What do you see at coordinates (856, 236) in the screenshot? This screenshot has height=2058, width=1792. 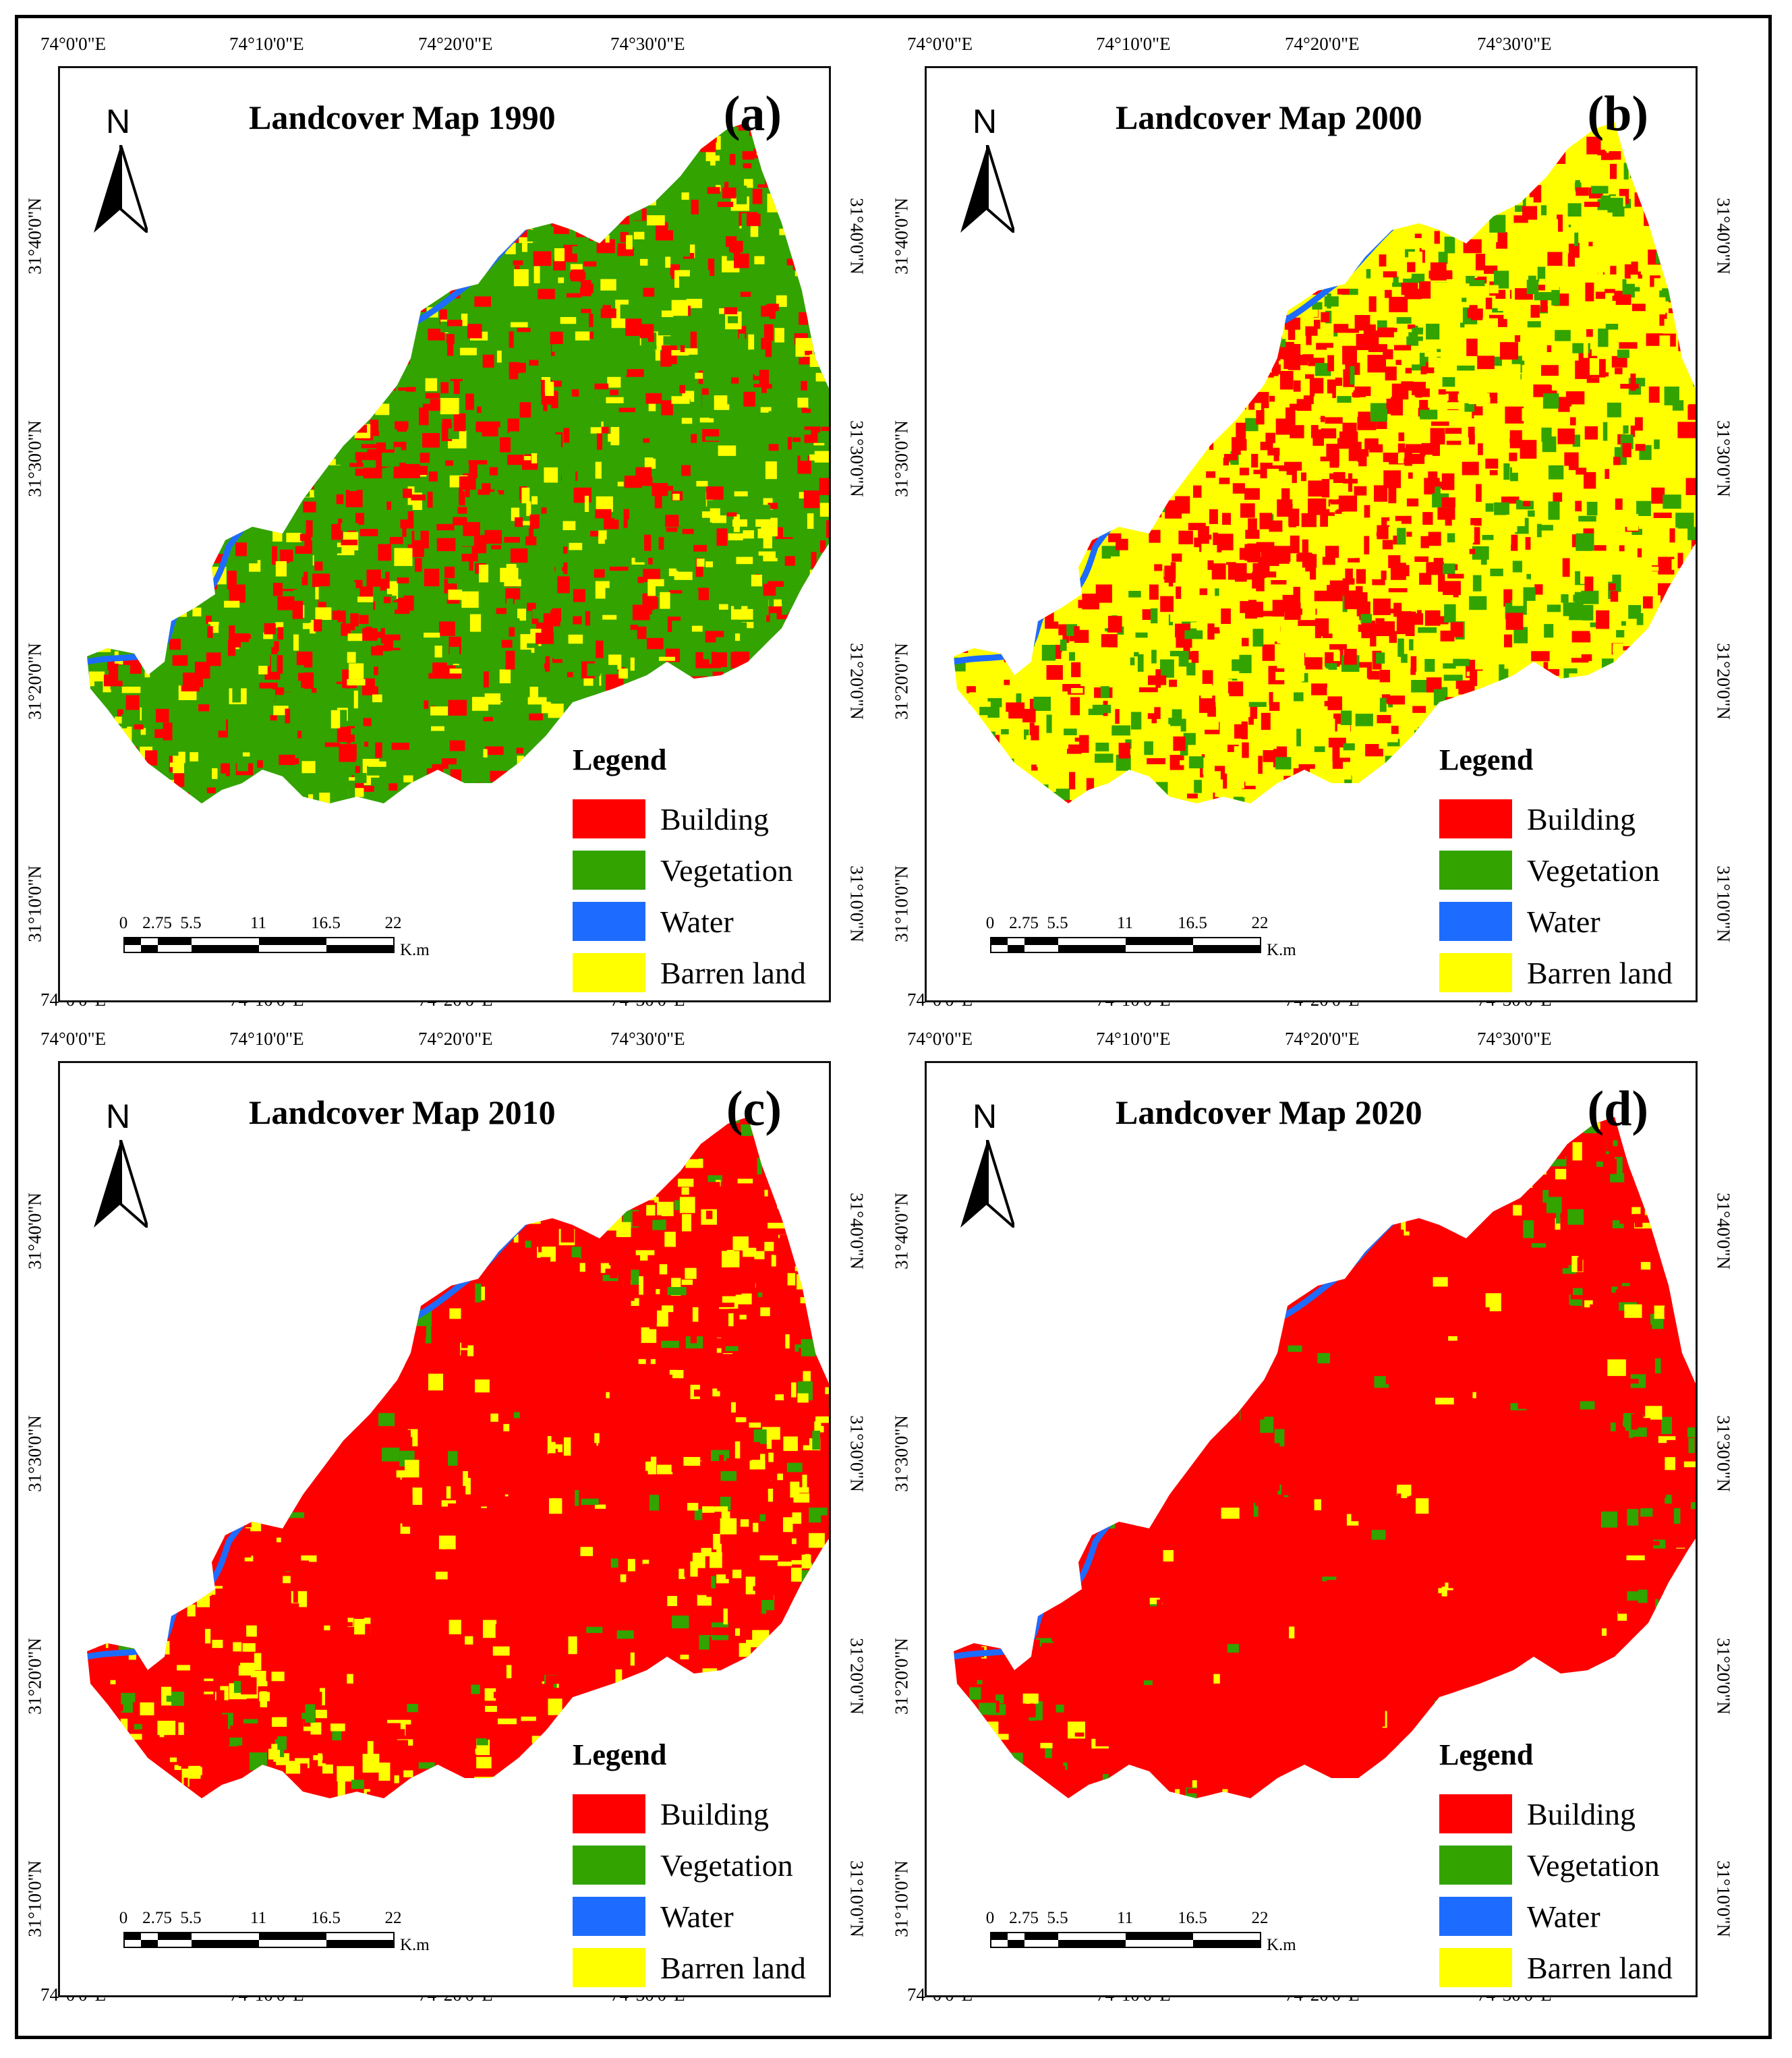 I see `latitude-tick-right: 31°40'0"N` at bounding box center [856, 236].